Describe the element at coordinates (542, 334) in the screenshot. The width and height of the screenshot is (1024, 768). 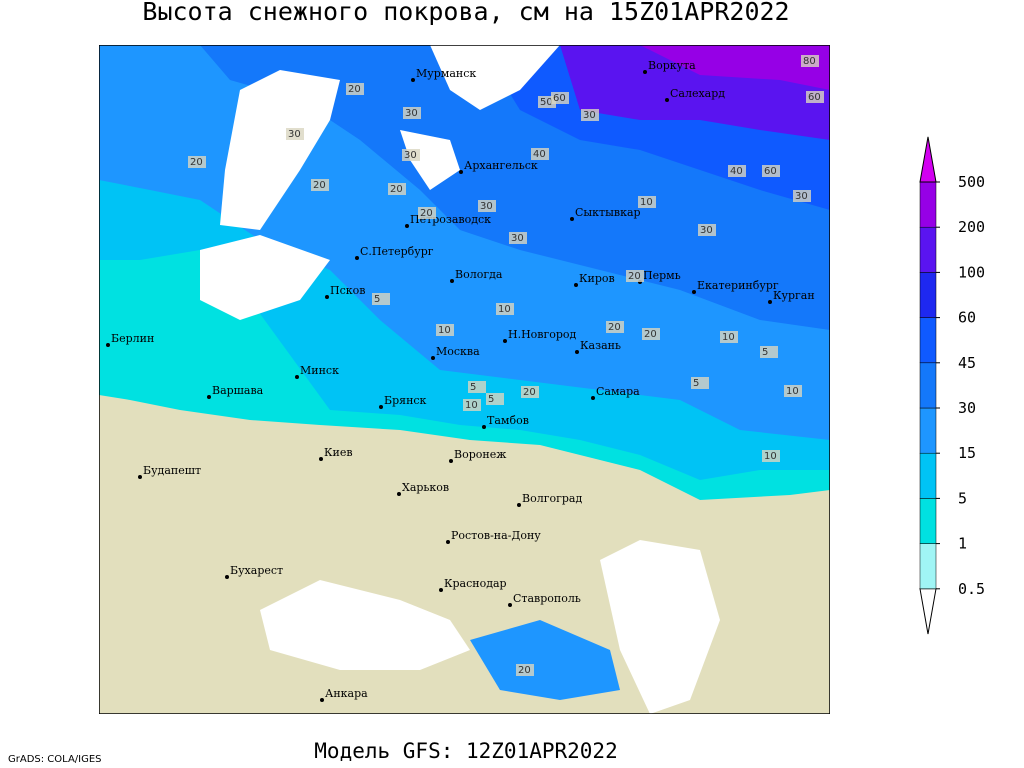
I see `city-label: Н.Новгород` at that location.